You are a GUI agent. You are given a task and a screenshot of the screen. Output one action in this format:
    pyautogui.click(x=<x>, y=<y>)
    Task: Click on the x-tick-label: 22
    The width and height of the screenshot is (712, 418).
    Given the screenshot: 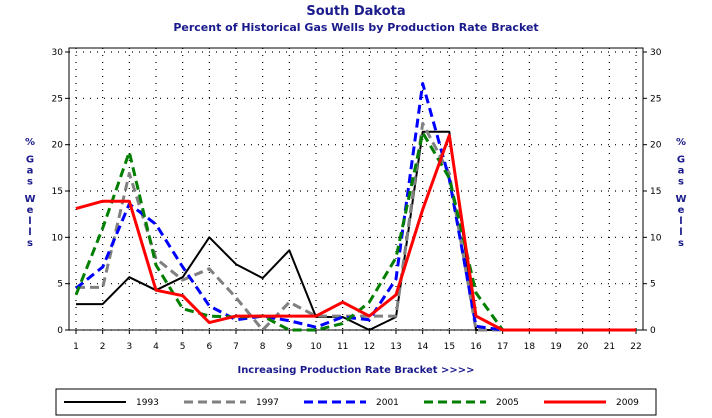 What is the action you would take?
    pyautogui.click(x=635, y=347)
    